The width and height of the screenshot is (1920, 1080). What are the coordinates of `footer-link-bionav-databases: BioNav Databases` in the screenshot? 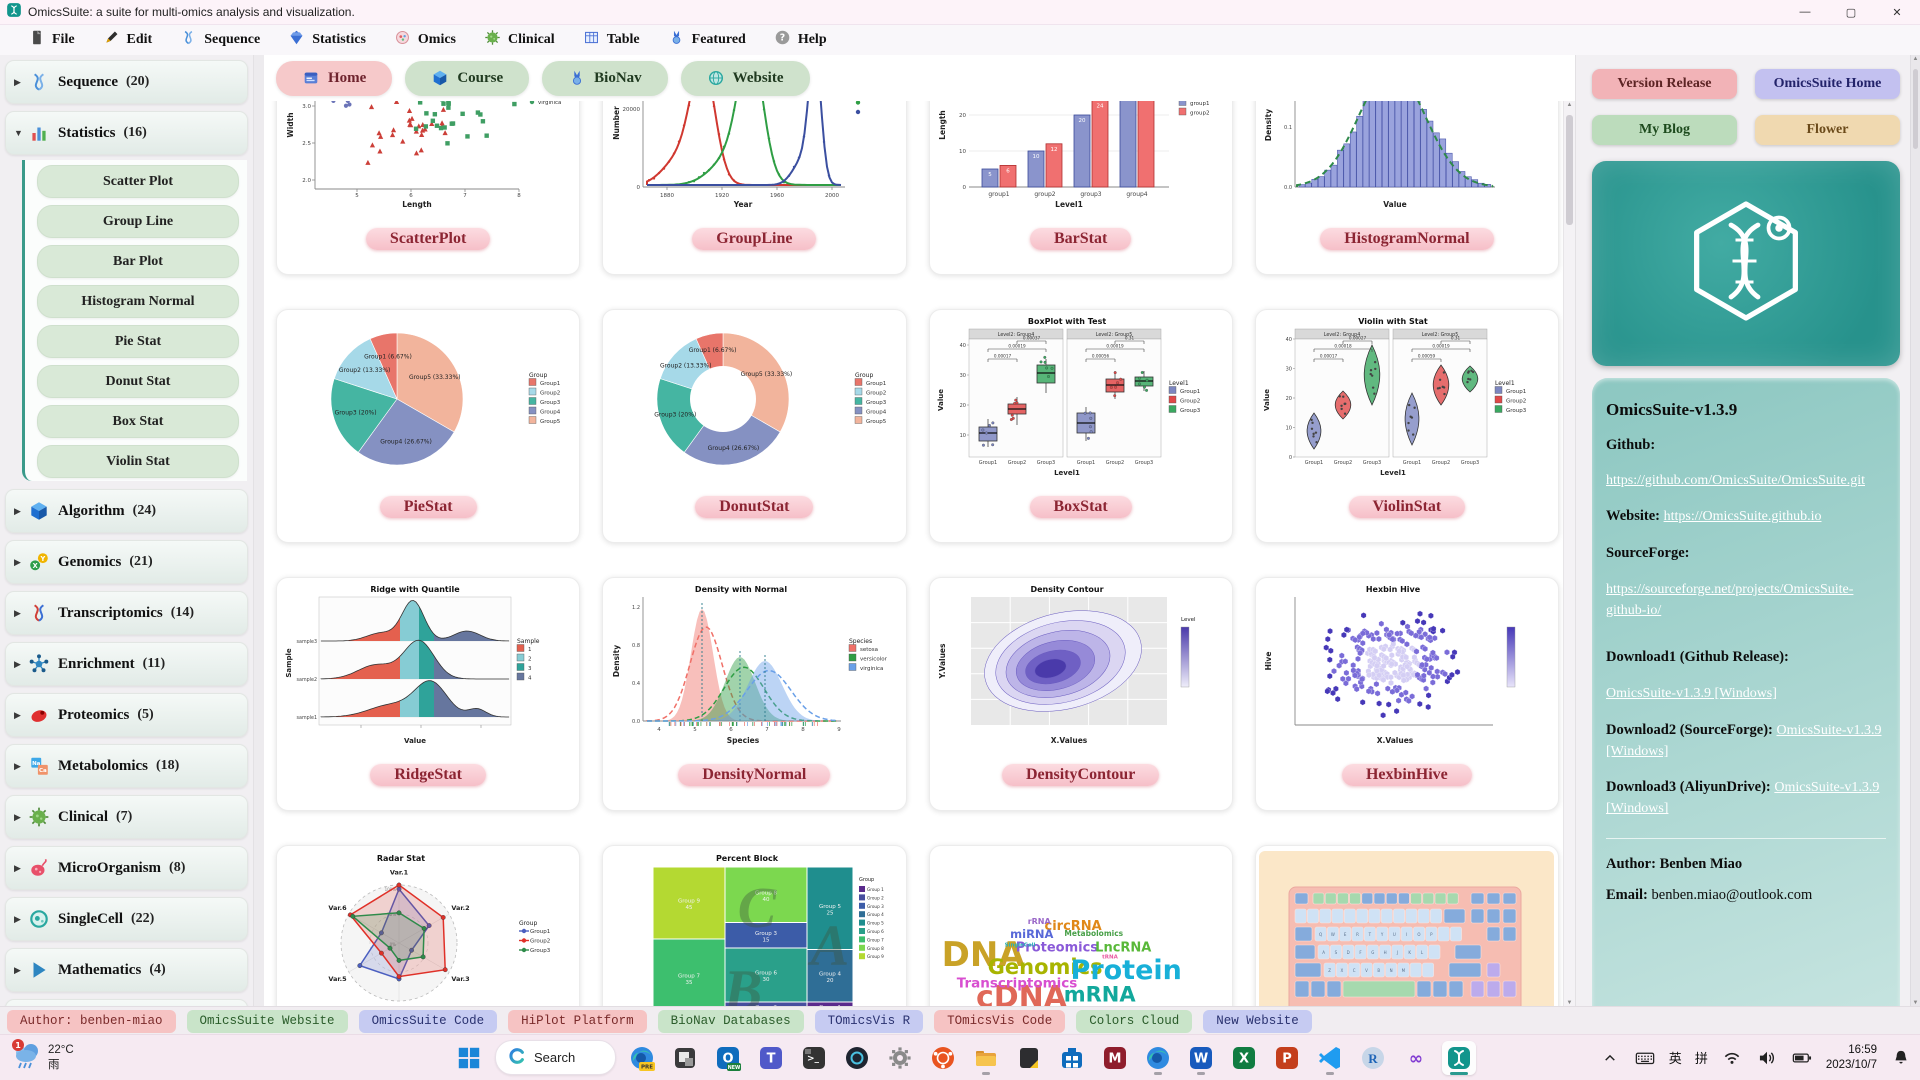 It's located at (730, 1021).